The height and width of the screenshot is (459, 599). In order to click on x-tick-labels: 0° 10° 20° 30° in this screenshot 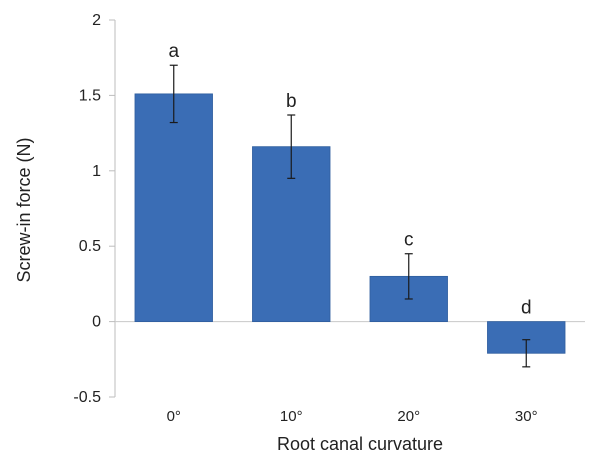, I will do `click(352, 416)`.